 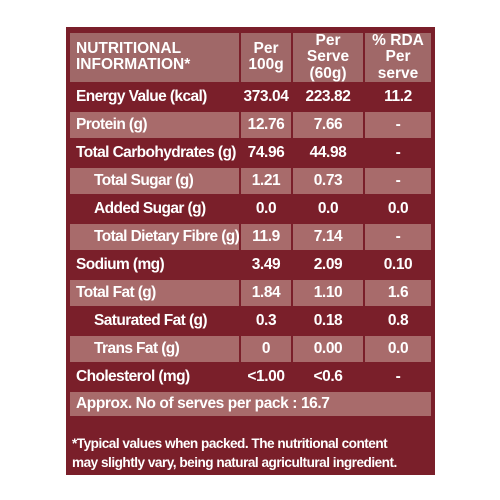 I want to click on table-row: Energy Value (kcal) 373.04 223.82 11.2, so click(x=250, y=96).